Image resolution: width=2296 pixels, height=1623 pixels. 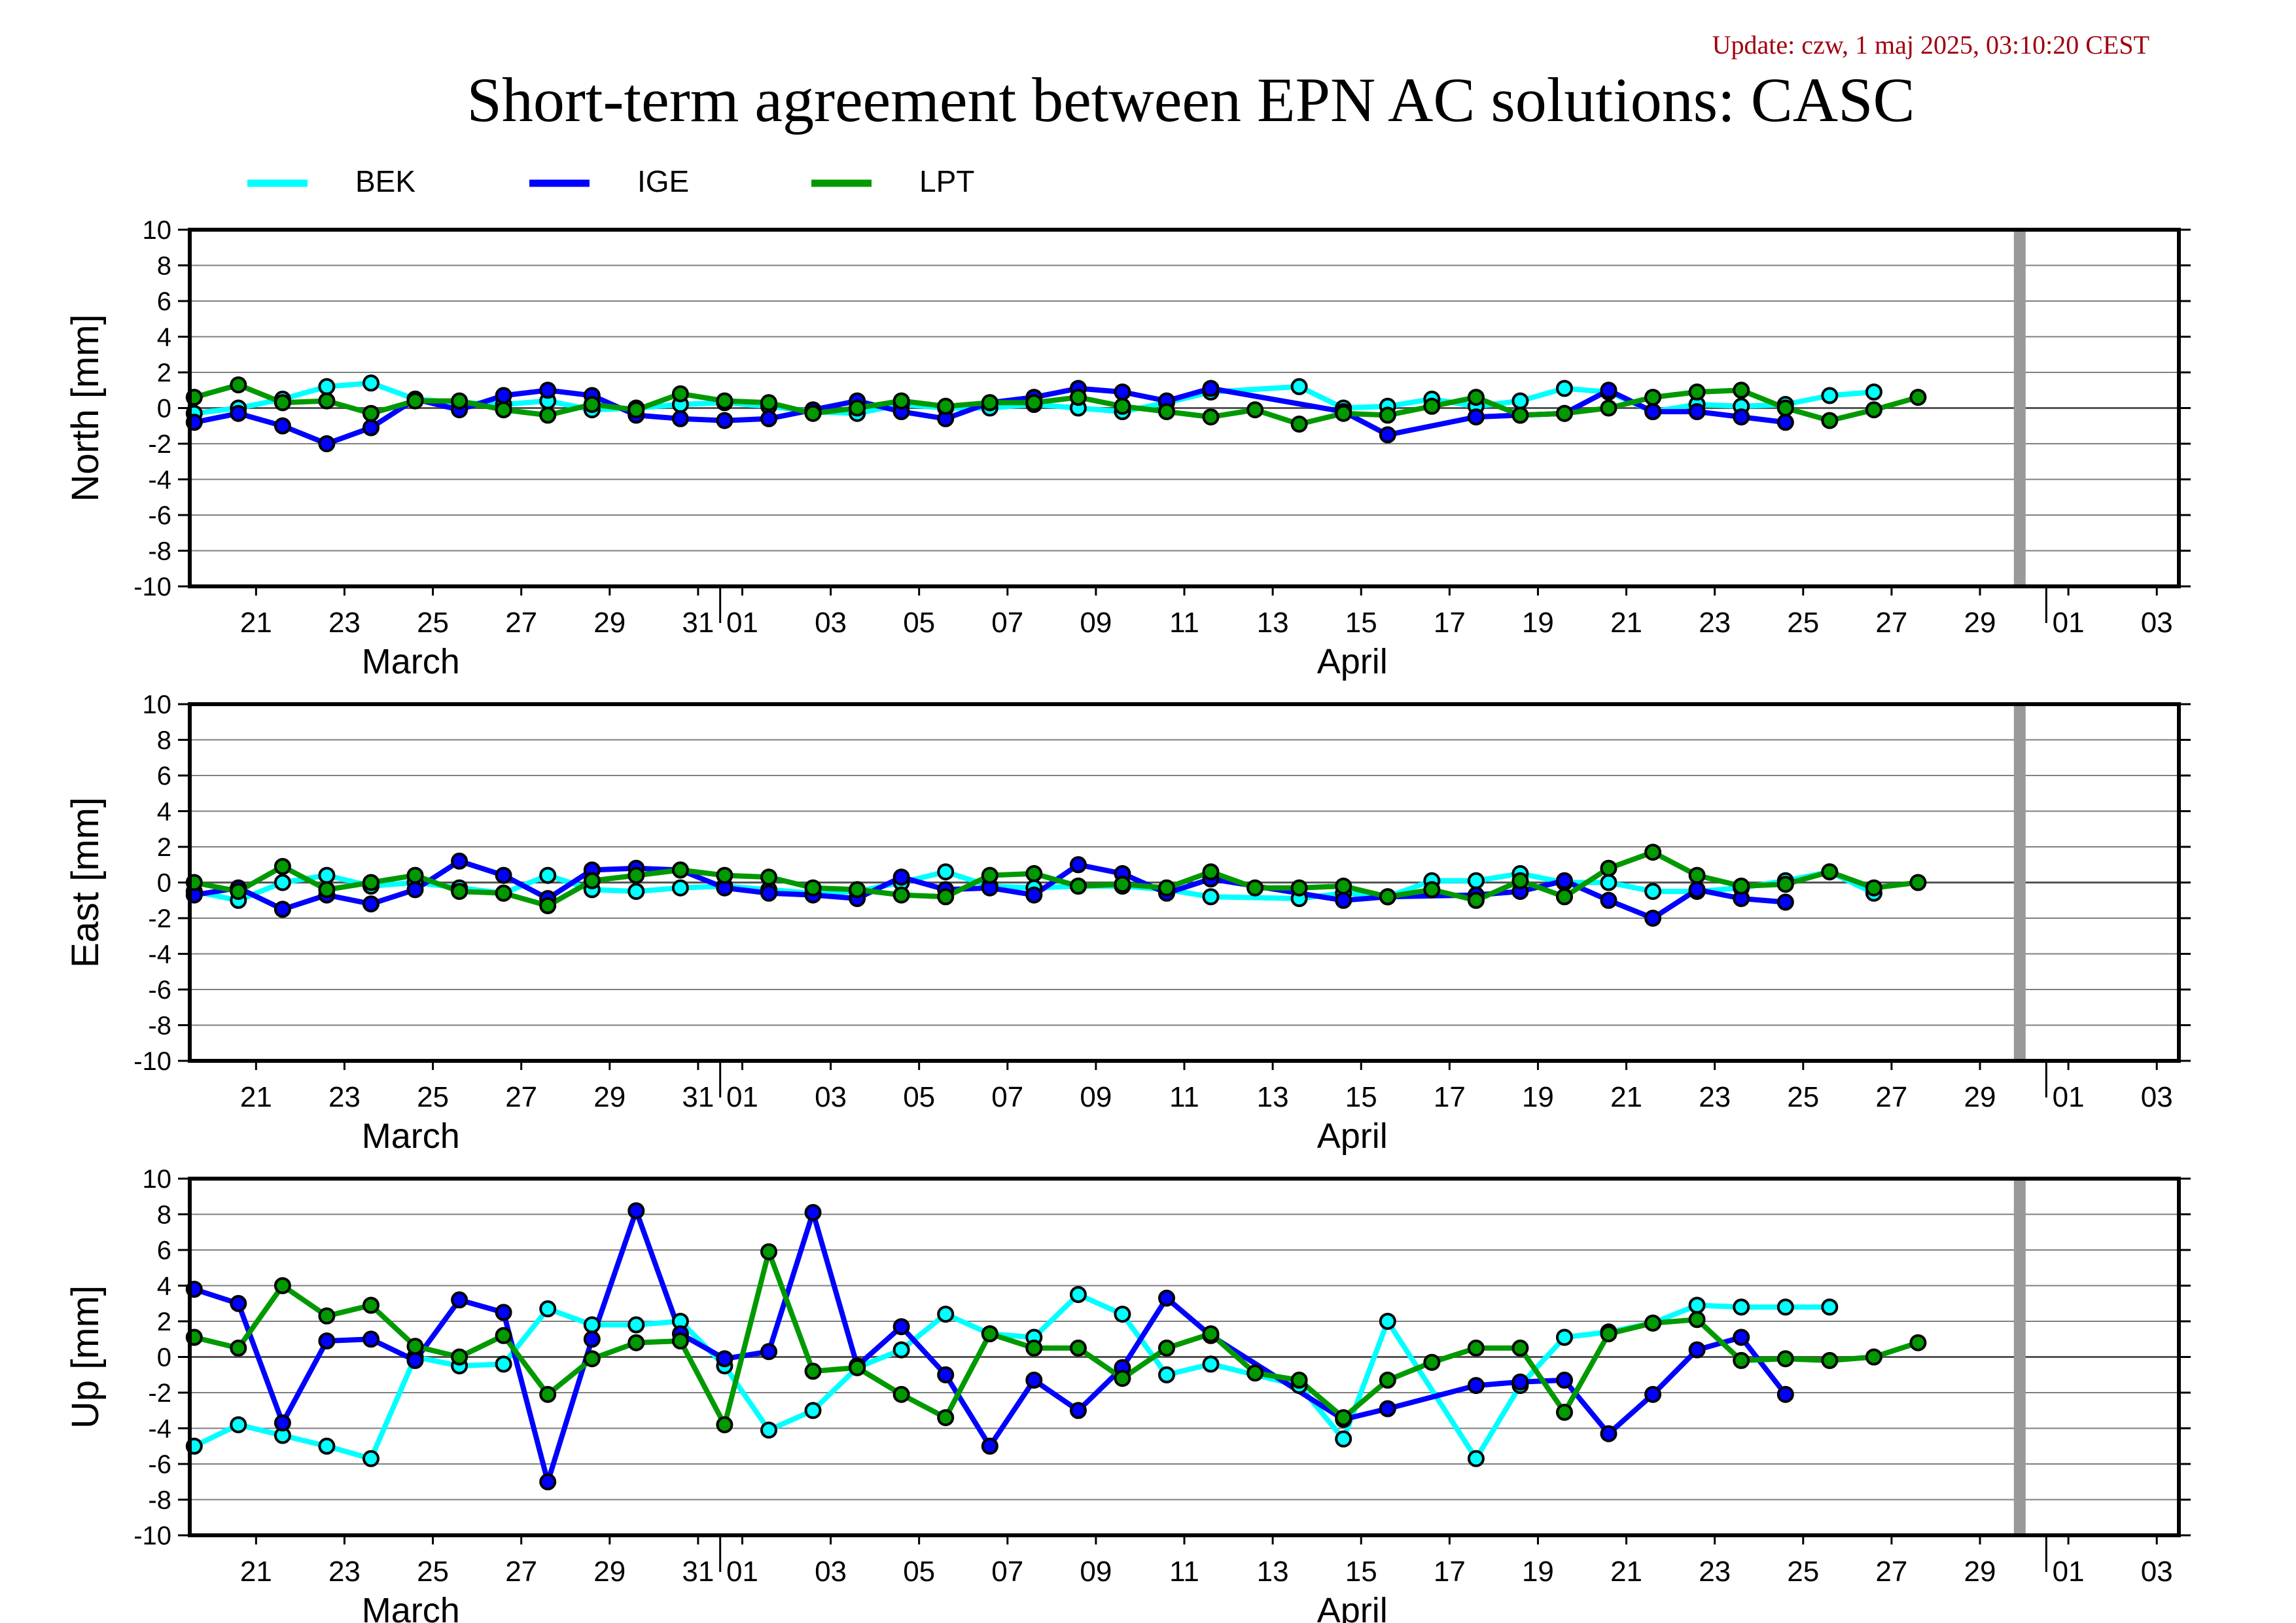 I want to click on y-tick-label: 10, so click(x=157, y=1179).